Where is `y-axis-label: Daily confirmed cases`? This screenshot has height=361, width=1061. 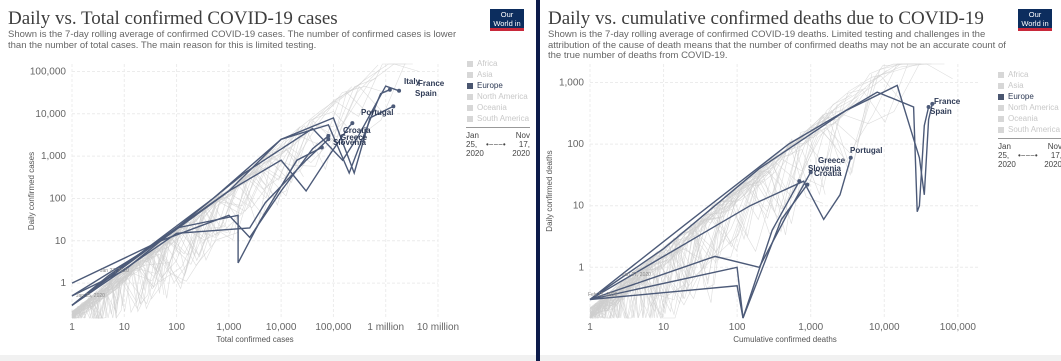
y-axis-label: Daily confirmed cases is located at coordinates (31, 191).